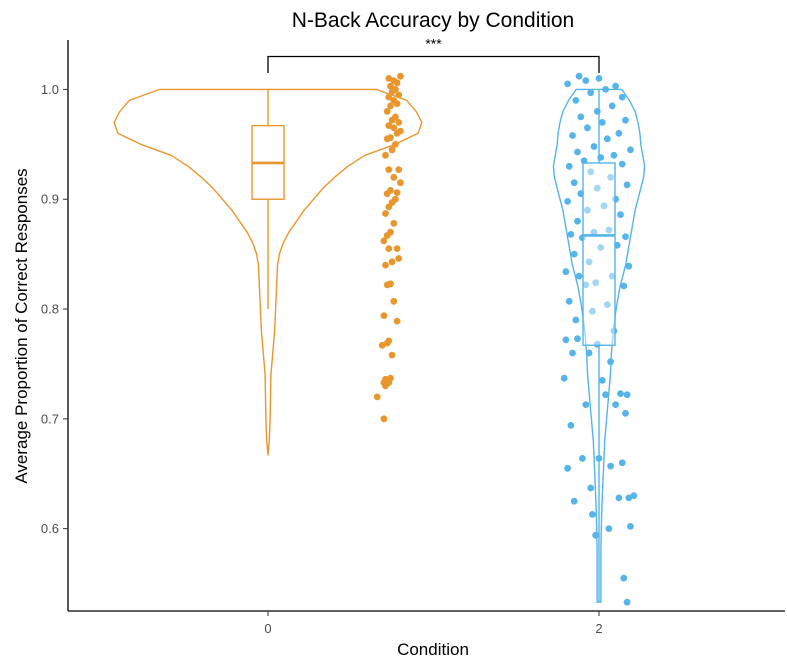 Image resolution: width=787 pixels, height=659 pixels. Describe the element at coordinates (599, 345) in the screenshot. I see `violin-shape` at that location.